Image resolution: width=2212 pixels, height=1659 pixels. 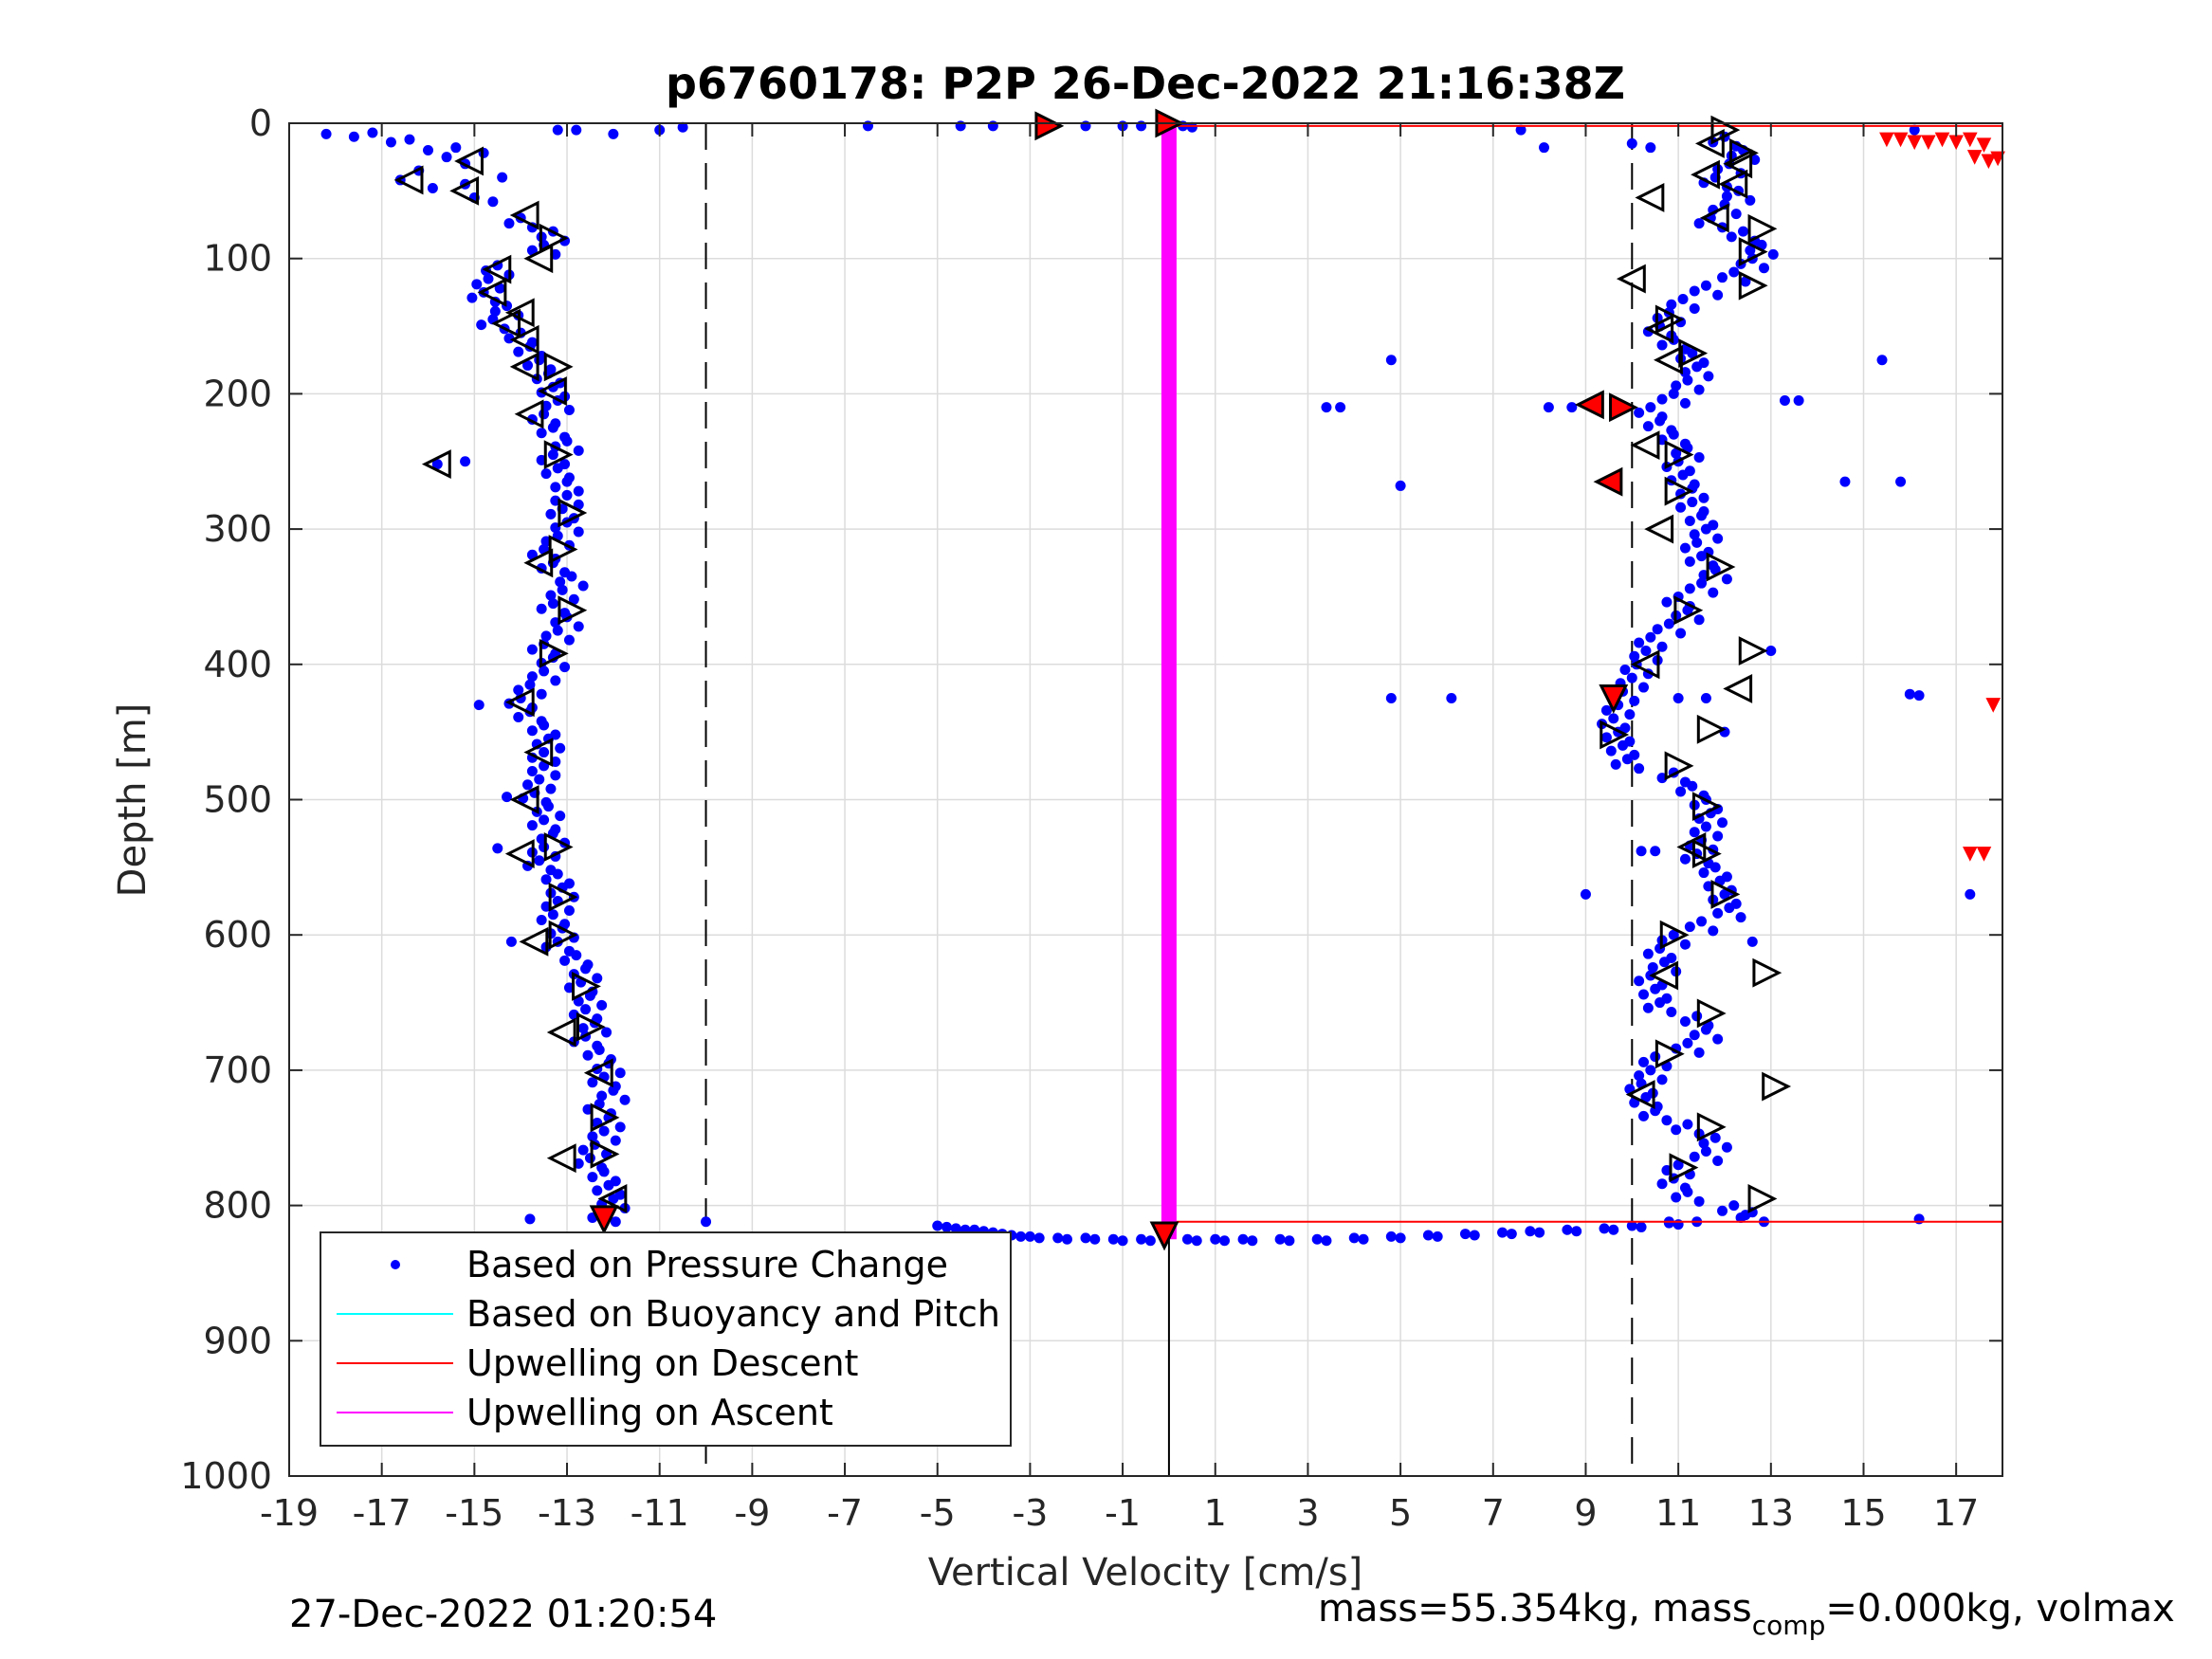 I want to click on y-tick-label: 700, so click(x=237, y=1070).